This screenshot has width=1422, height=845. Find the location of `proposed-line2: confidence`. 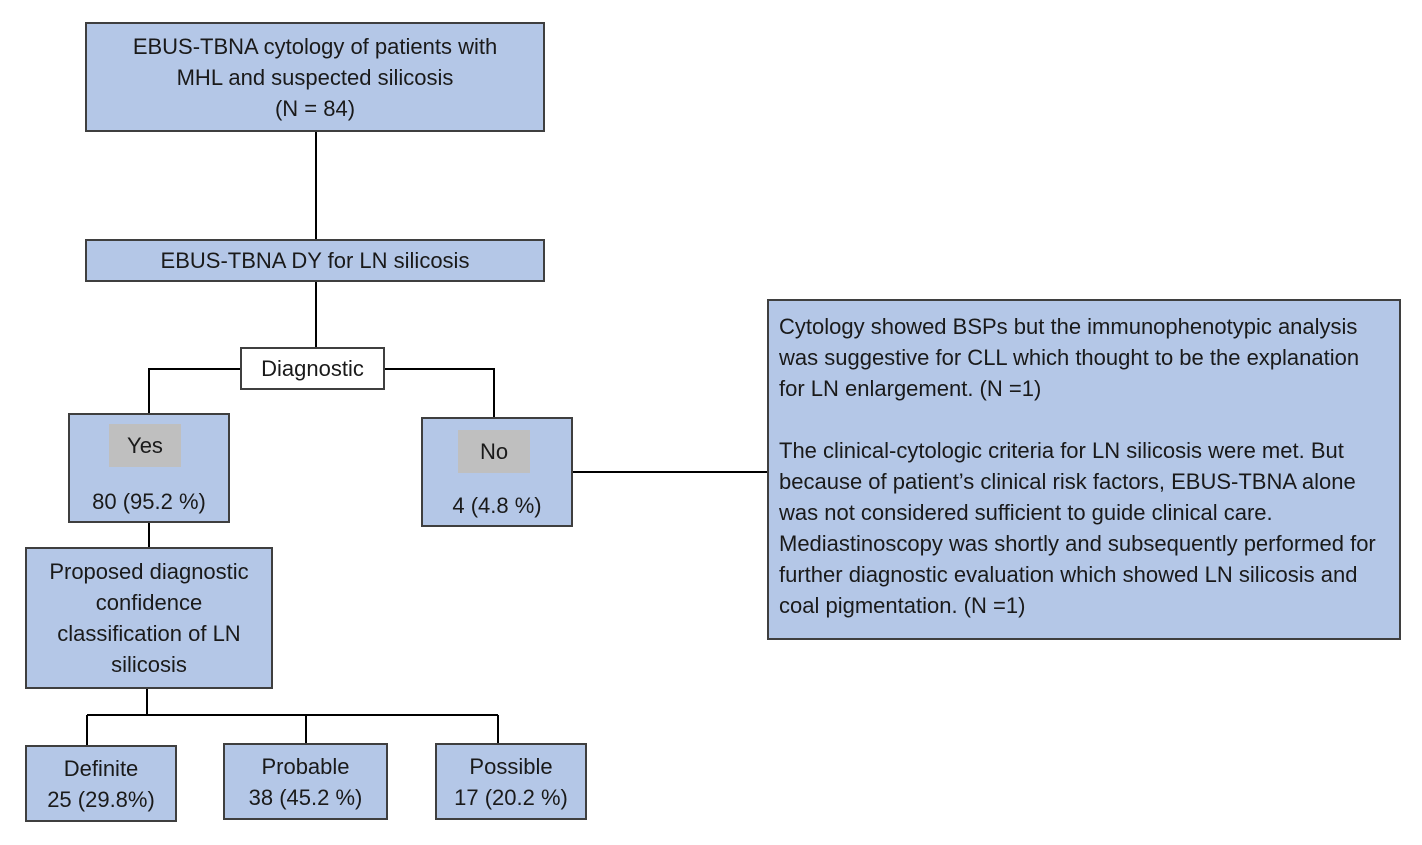

proposed-line2: confidence is located at coordinates (149, 602).